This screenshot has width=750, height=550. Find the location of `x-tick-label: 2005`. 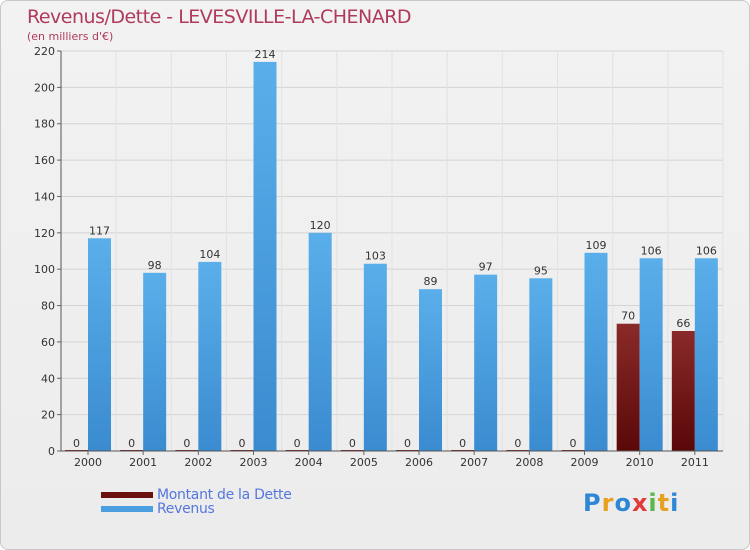

x-tick-label: 2005 is located at coordinates (364, 462).